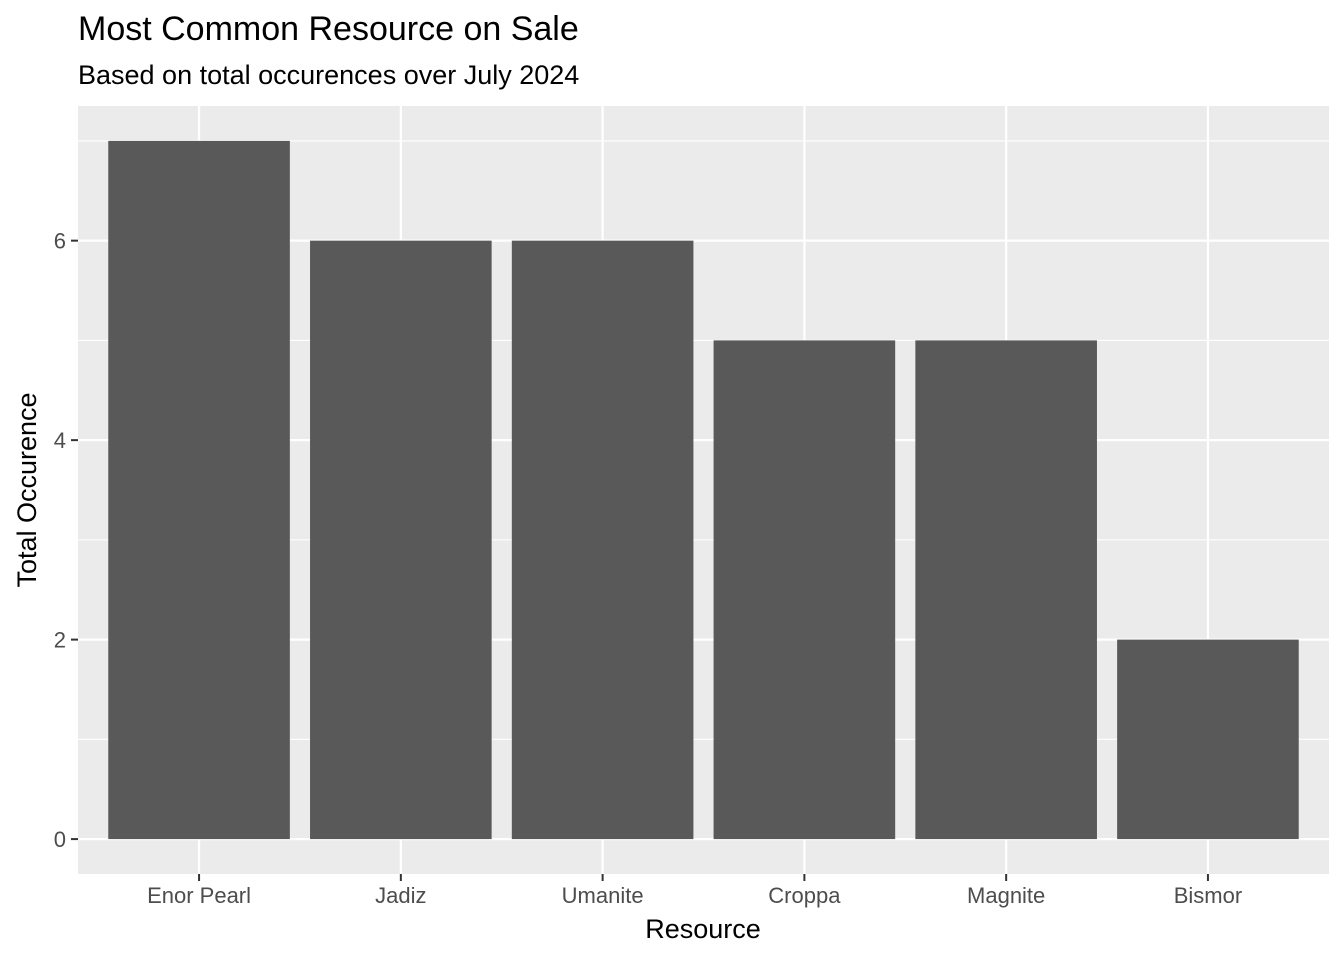 The height and width of the screenshot is (960, 1344). Describe the element at coordinates (66, 540) in the screenshot. I see `y-axis: 0 2 4 6` at that location.